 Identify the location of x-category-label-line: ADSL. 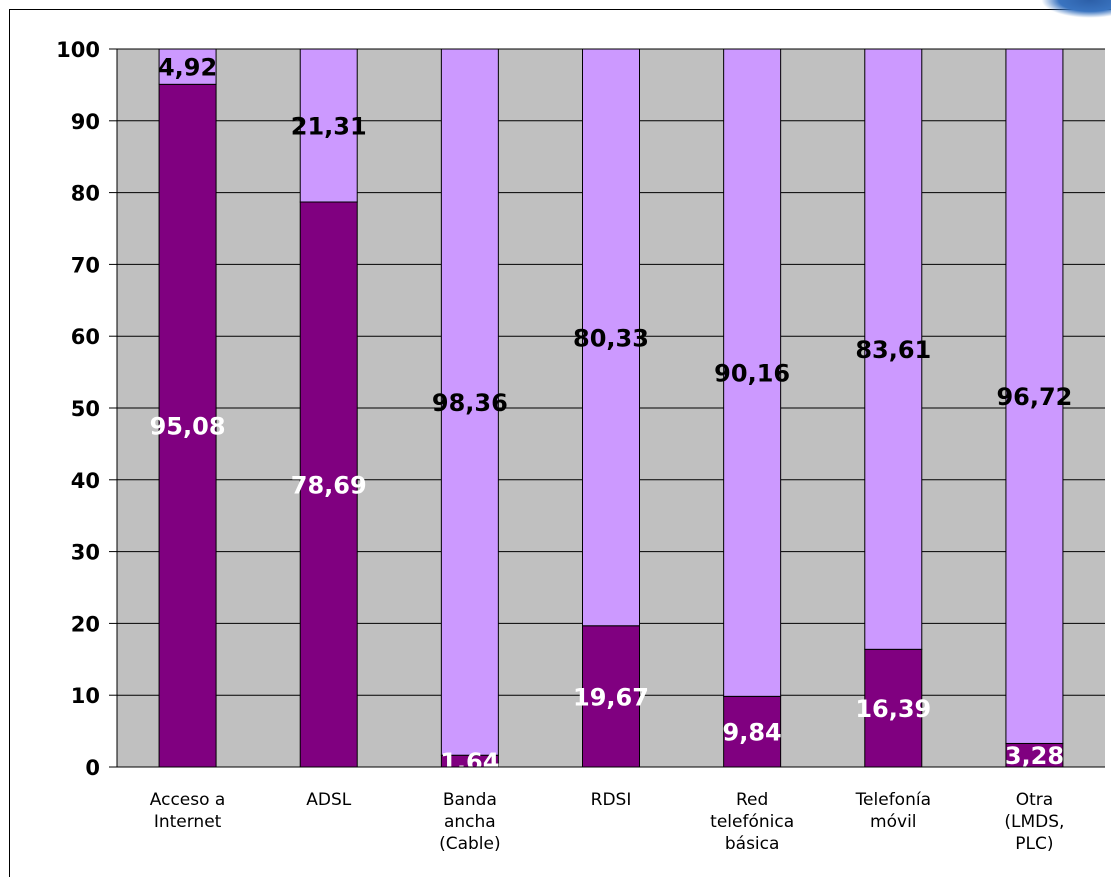
(329, 800).